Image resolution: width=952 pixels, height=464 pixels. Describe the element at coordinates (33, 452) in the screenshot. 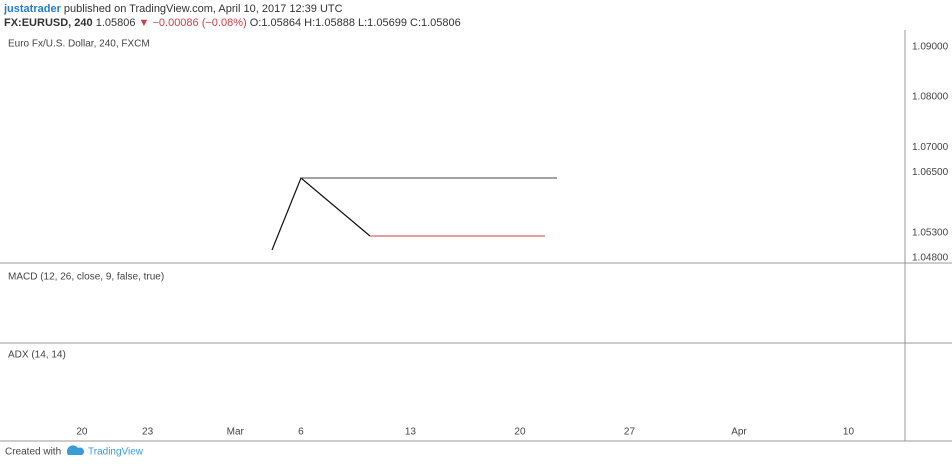

I see `footer-text: Created with` at that location.